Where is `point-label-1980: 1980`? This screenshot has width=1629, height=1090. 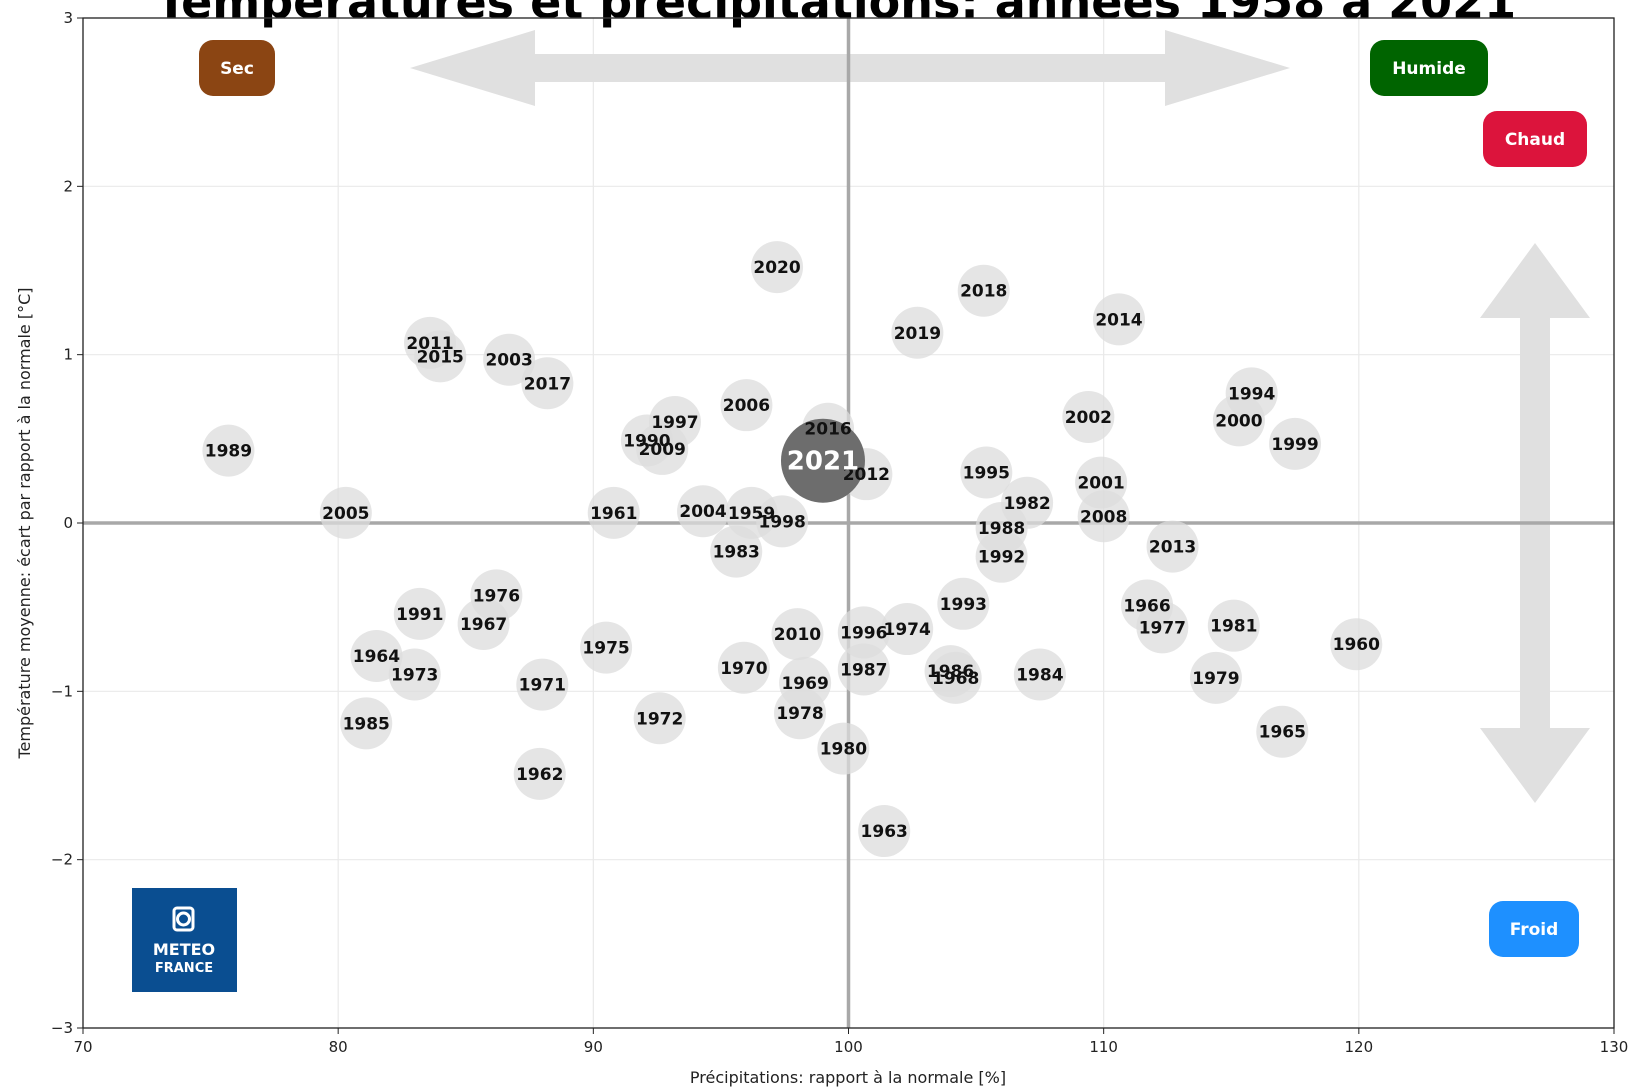 point-label-1980: 1980 is located at coordinates (843, 750).